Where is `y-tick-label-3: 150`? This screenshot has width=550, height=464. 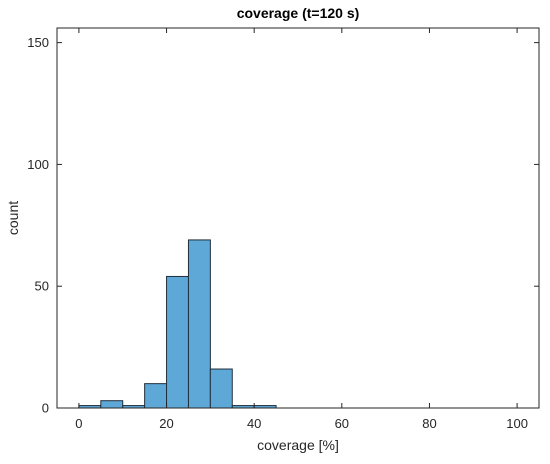 y-tick-label-3: 150 is located at coordinates (38, 42).